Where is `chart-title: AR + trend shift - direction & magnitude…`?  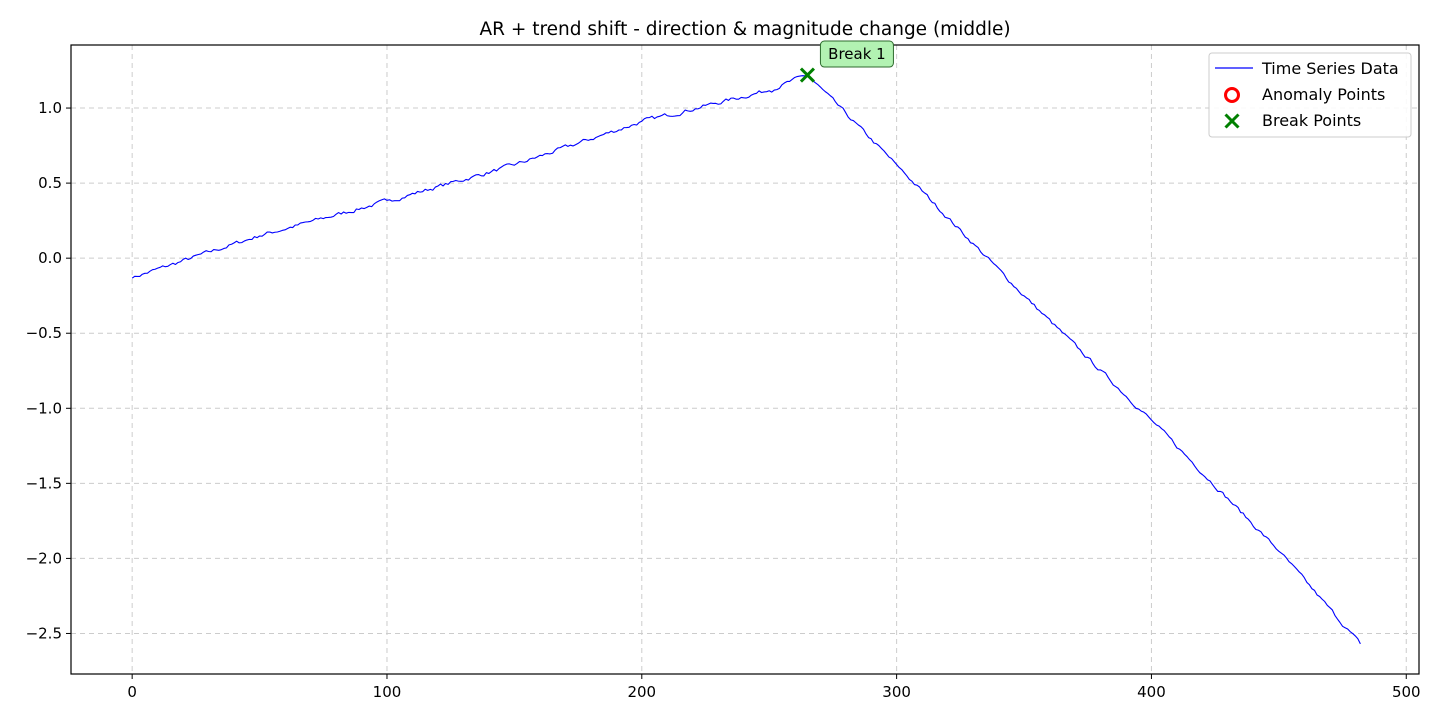 chart-title: AR + trend shift - direction & magnitude… is located at coordinates (744, 29).